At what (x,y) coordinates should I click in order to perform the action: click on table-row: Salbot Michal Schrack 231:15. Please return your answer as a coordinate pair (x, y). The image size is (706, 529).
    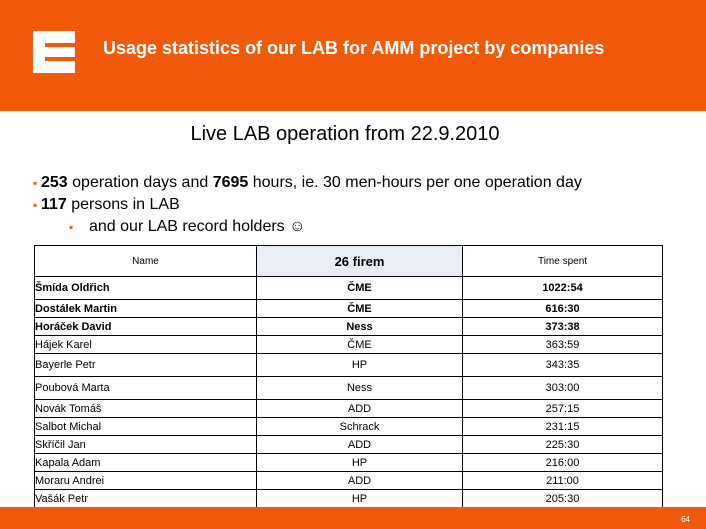
    Looking at the image, I should click on (348, 426).